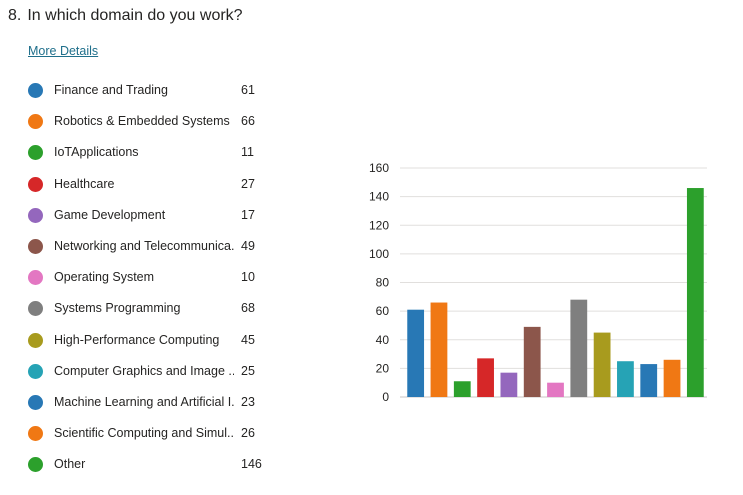 This screenshot has height=495, width=743. What do you see at coordinates (379, 254) in the screenshot?
I see `y-tick-label: 100` at bounding box center [379, 254].